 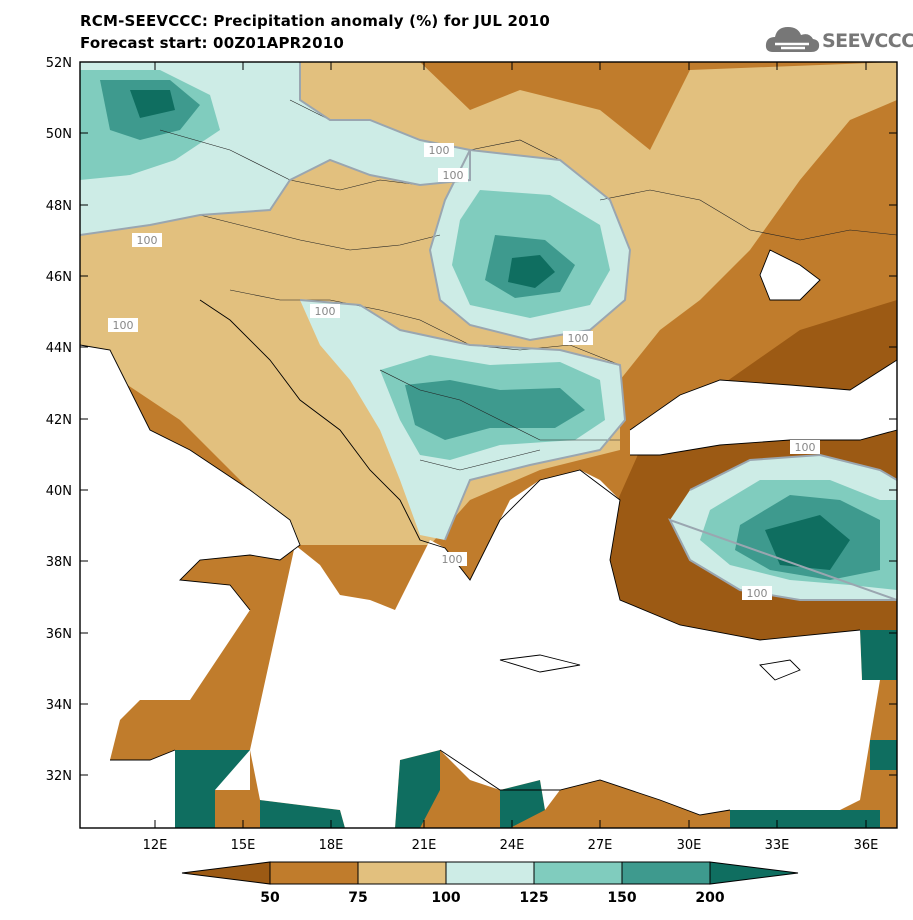 What do you see at coordinates (777, 845) in the screenshot?
I see `lon-label: 33E` at bounding box center [777, 845].